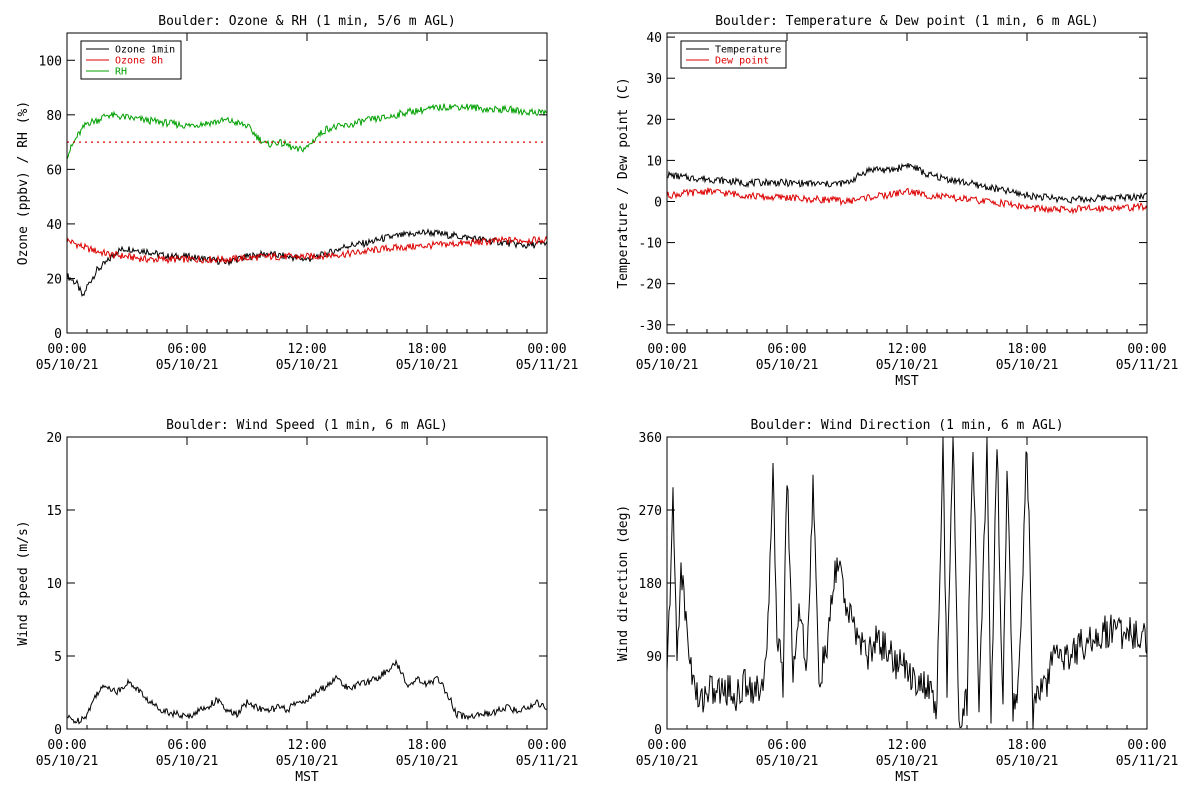  What do you see at coordinates (23, 582) in the screenshot?
I see `y-axis-label: Wind speed (m/s)` at bounding box center [23, 582].